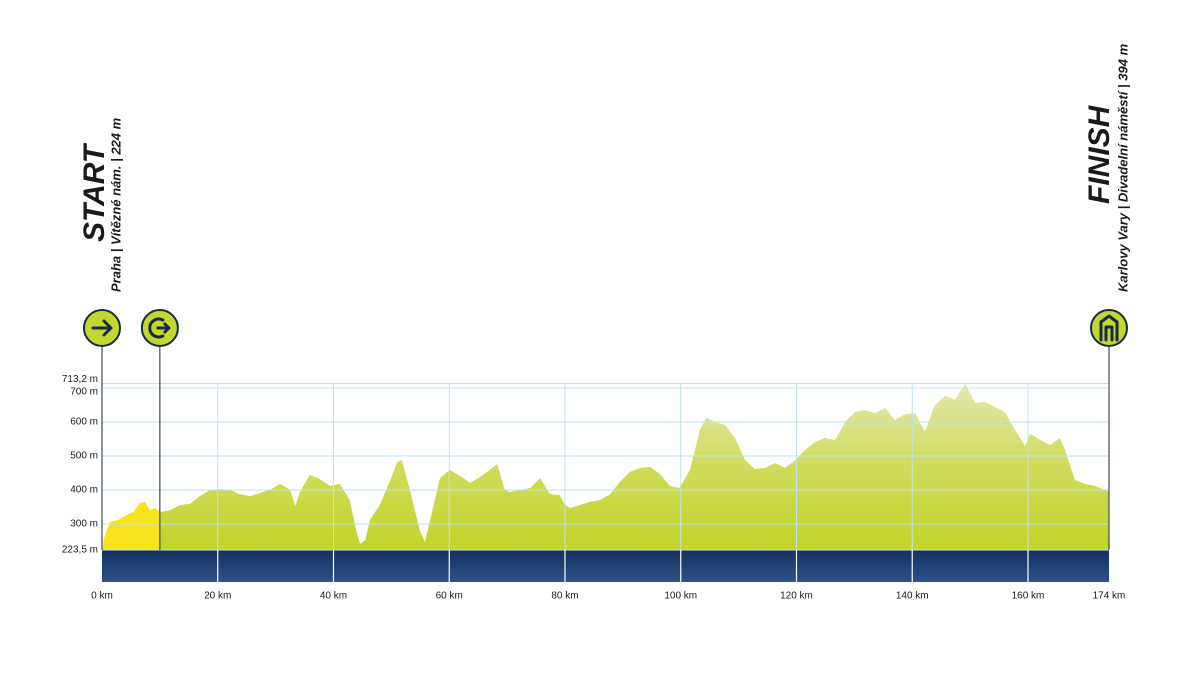  Describe the element at coordinates (680, 596) in the screenshot. I see `x-tick-label: 100 km` at that location.